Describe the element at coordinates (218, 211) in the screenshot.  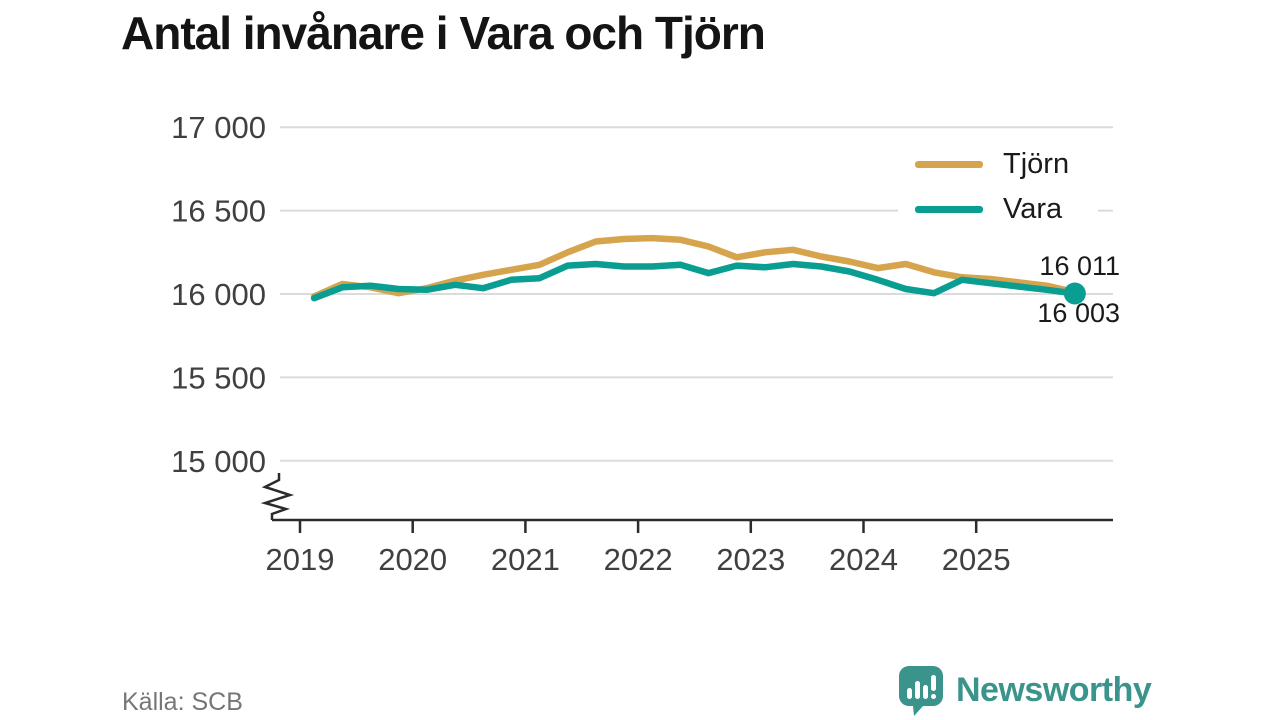
I see `y-tick-label: 16 500` at that location.